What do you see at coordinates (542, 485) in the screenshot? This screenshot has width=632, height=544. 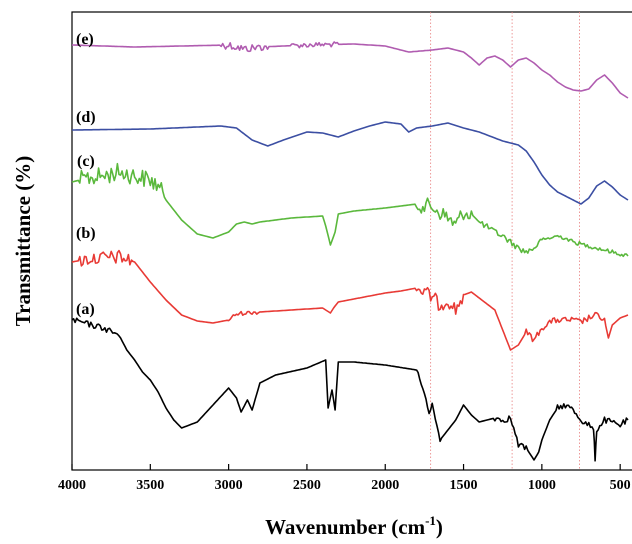 I see `x-tick-label-1000: 1000` at bounding box center [542, 485].